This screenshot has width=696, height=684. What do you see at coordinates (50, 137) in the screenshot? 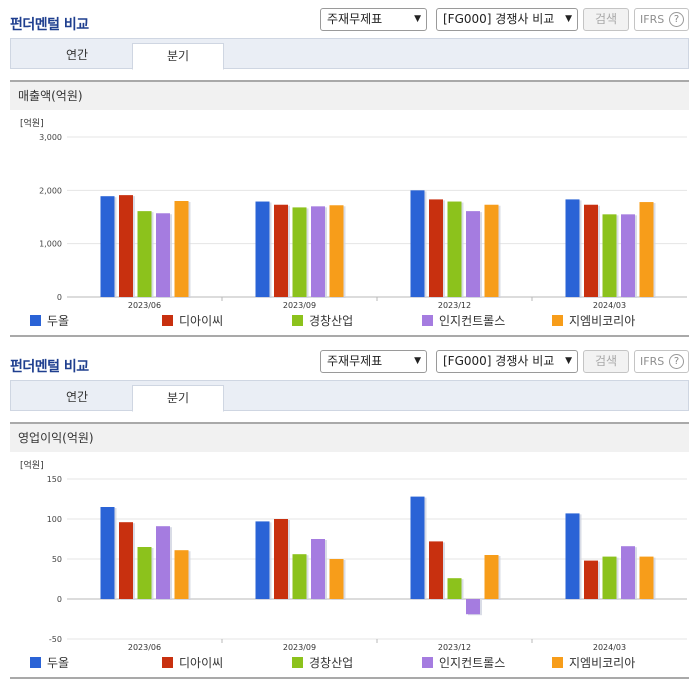
I see `y-tick-label: 3,000` at bounding box center [50, 137].